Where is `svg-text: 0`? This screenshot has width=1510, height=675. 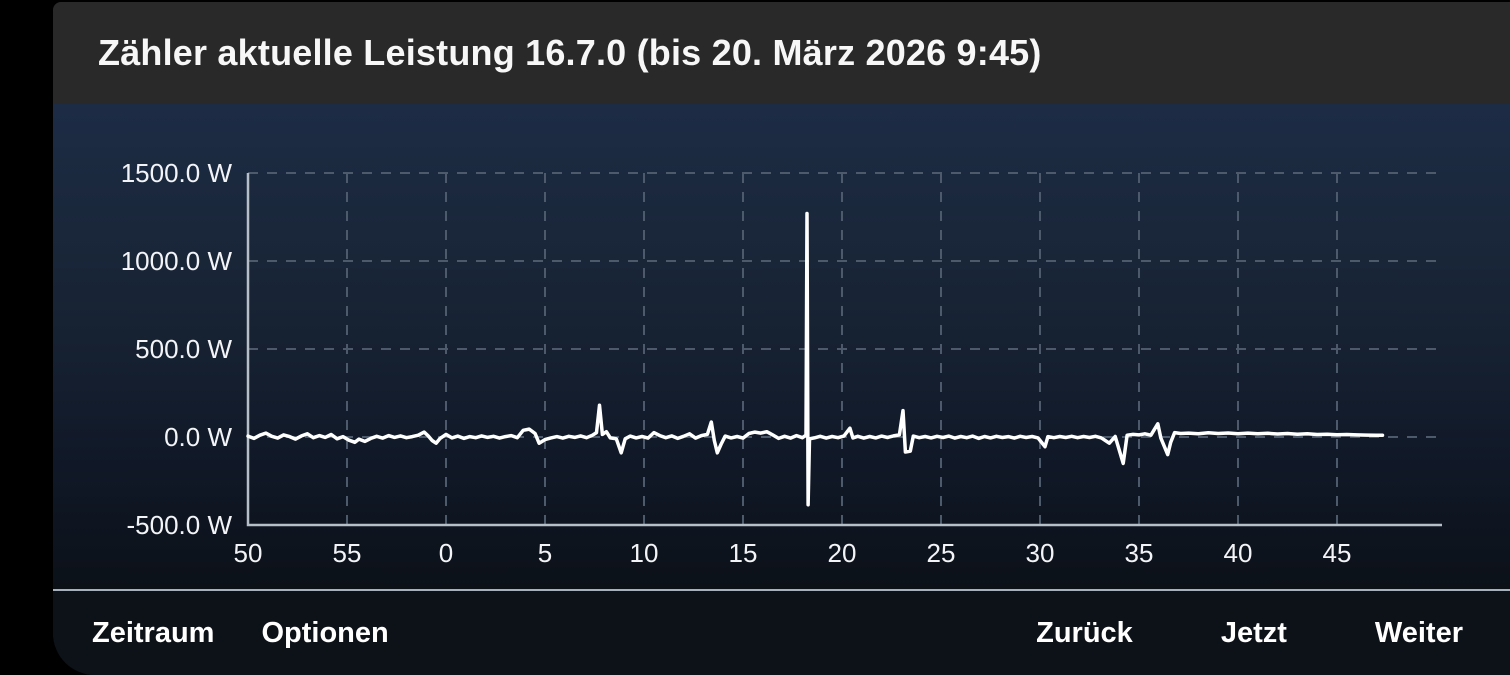 svg-text: 0 is located at coordinates (446, 553).